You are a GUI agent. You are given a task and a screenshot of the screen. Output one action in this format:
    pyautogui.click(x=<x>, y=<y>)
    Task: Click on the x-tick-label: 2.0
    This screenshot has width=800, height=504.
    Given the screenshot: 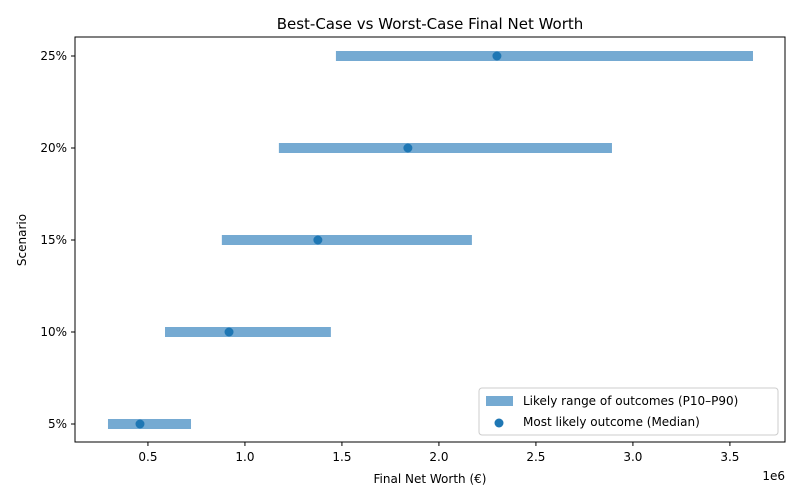 What is the action you would take?
    pyautogui.click(x=438, y=457)
    